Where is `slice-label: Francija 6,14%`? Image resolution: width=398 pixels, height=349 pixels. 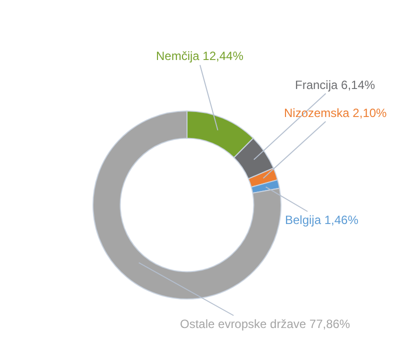 slice-label: Francija 6,14% is located at coordinates (335, 85).